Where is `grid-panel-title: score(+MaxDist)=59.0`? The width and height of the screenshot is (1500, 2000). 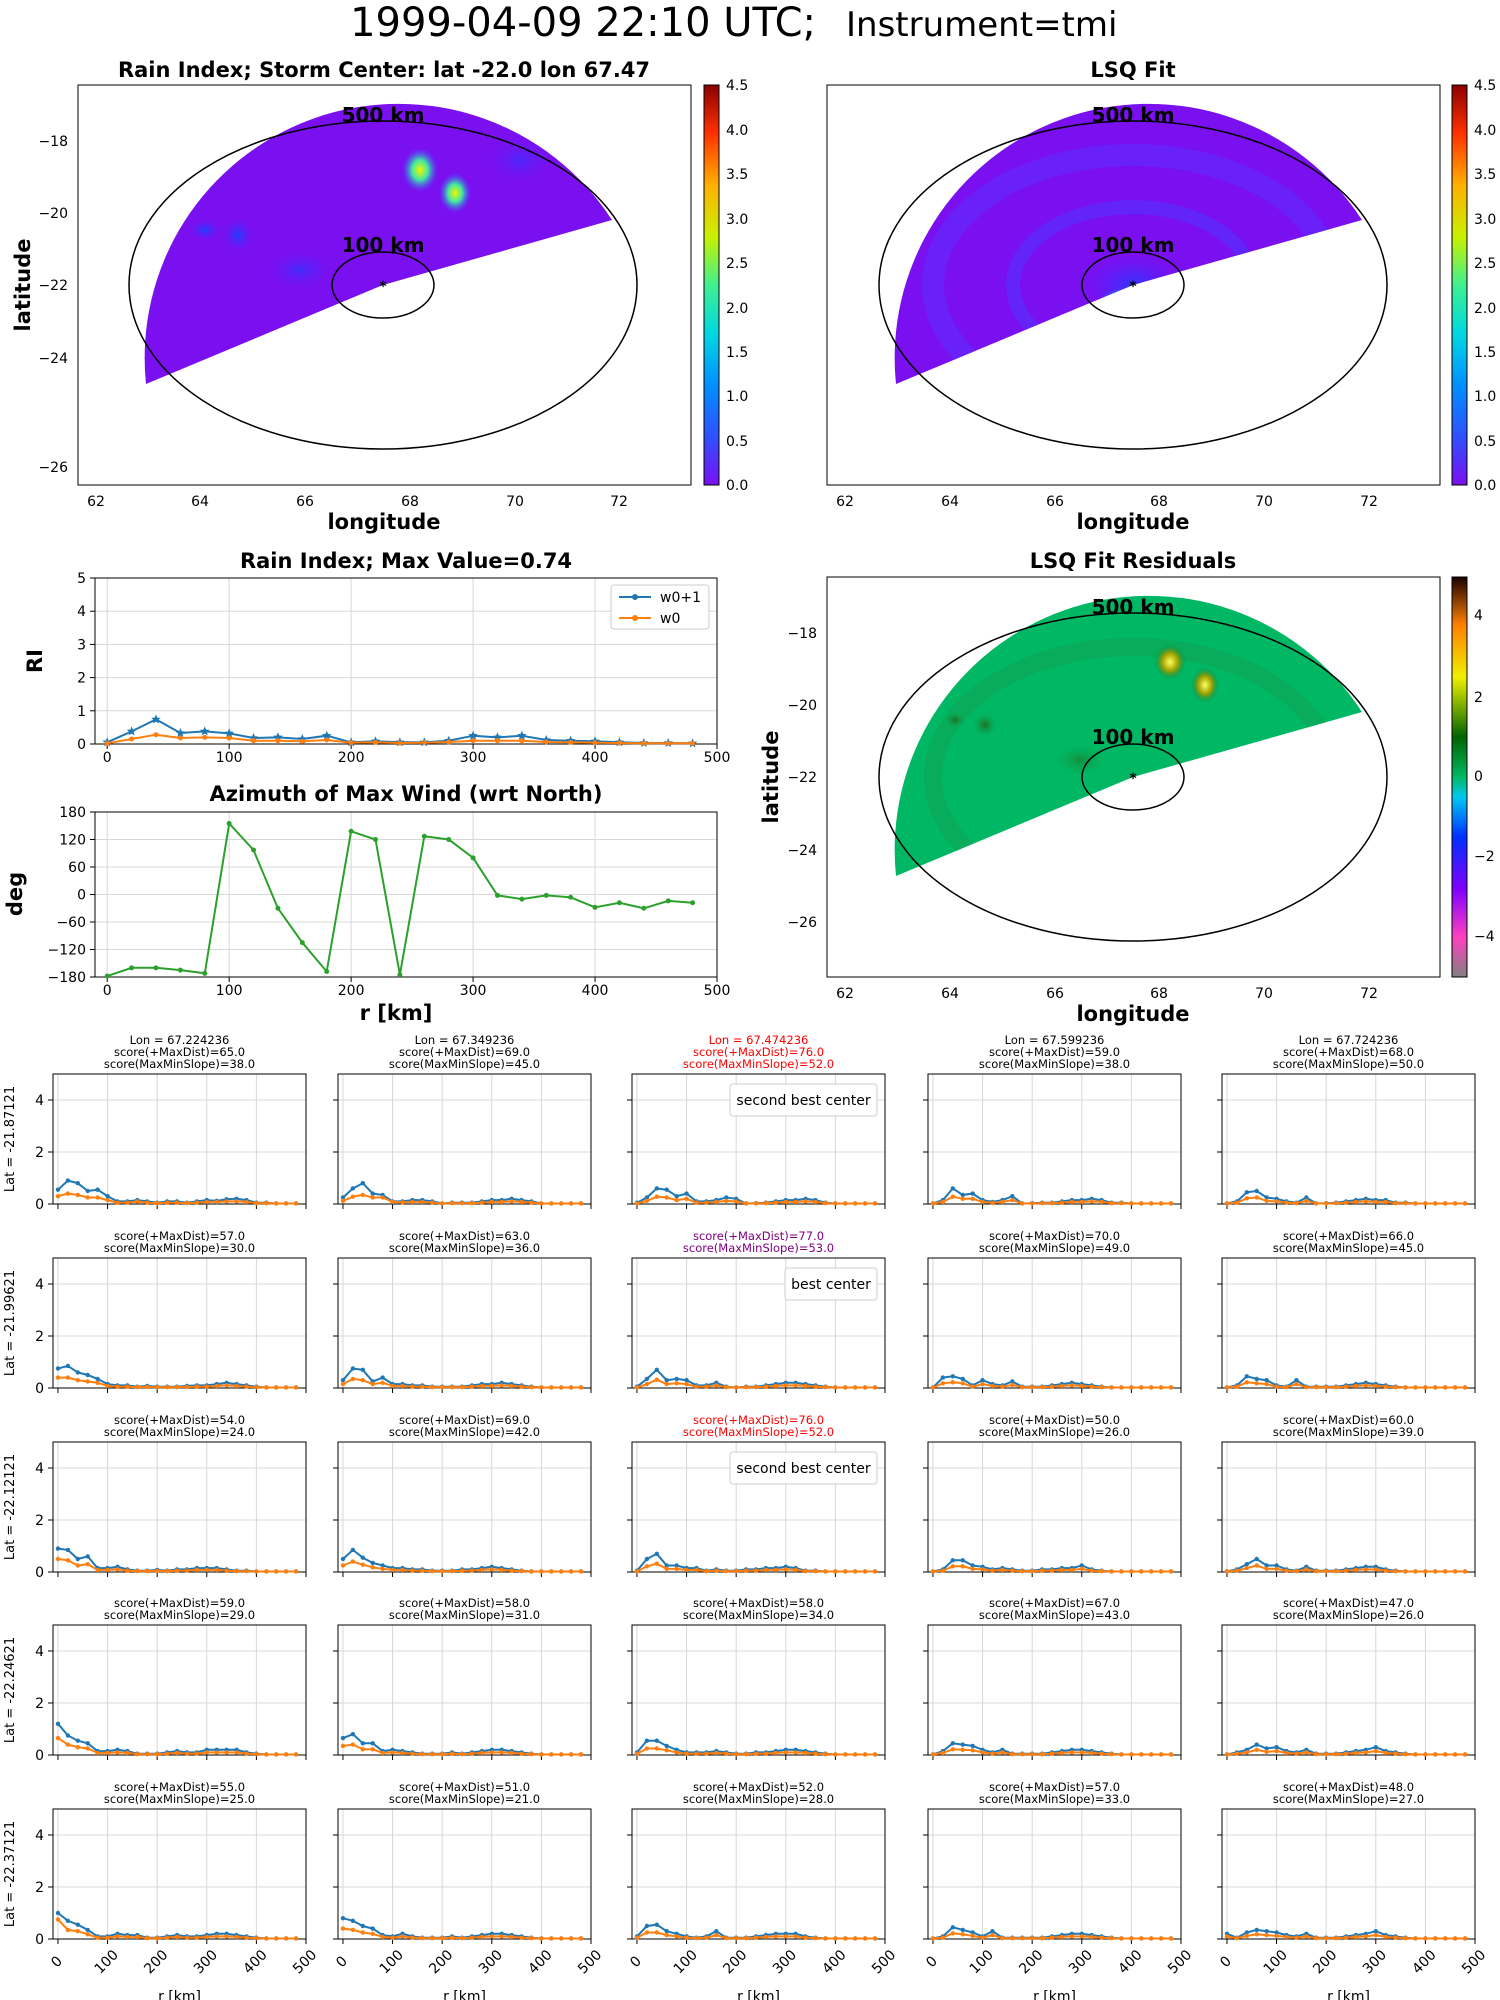 grid-panel-title: score(+MaxDist)=59.0 is located at coordinates (1054, 1052).